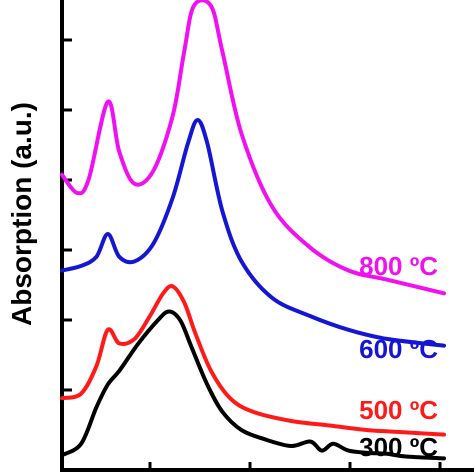 This screenshot has width=474, height=474. I want to click on series-label-0: 300 ºC, so click(398, 447).